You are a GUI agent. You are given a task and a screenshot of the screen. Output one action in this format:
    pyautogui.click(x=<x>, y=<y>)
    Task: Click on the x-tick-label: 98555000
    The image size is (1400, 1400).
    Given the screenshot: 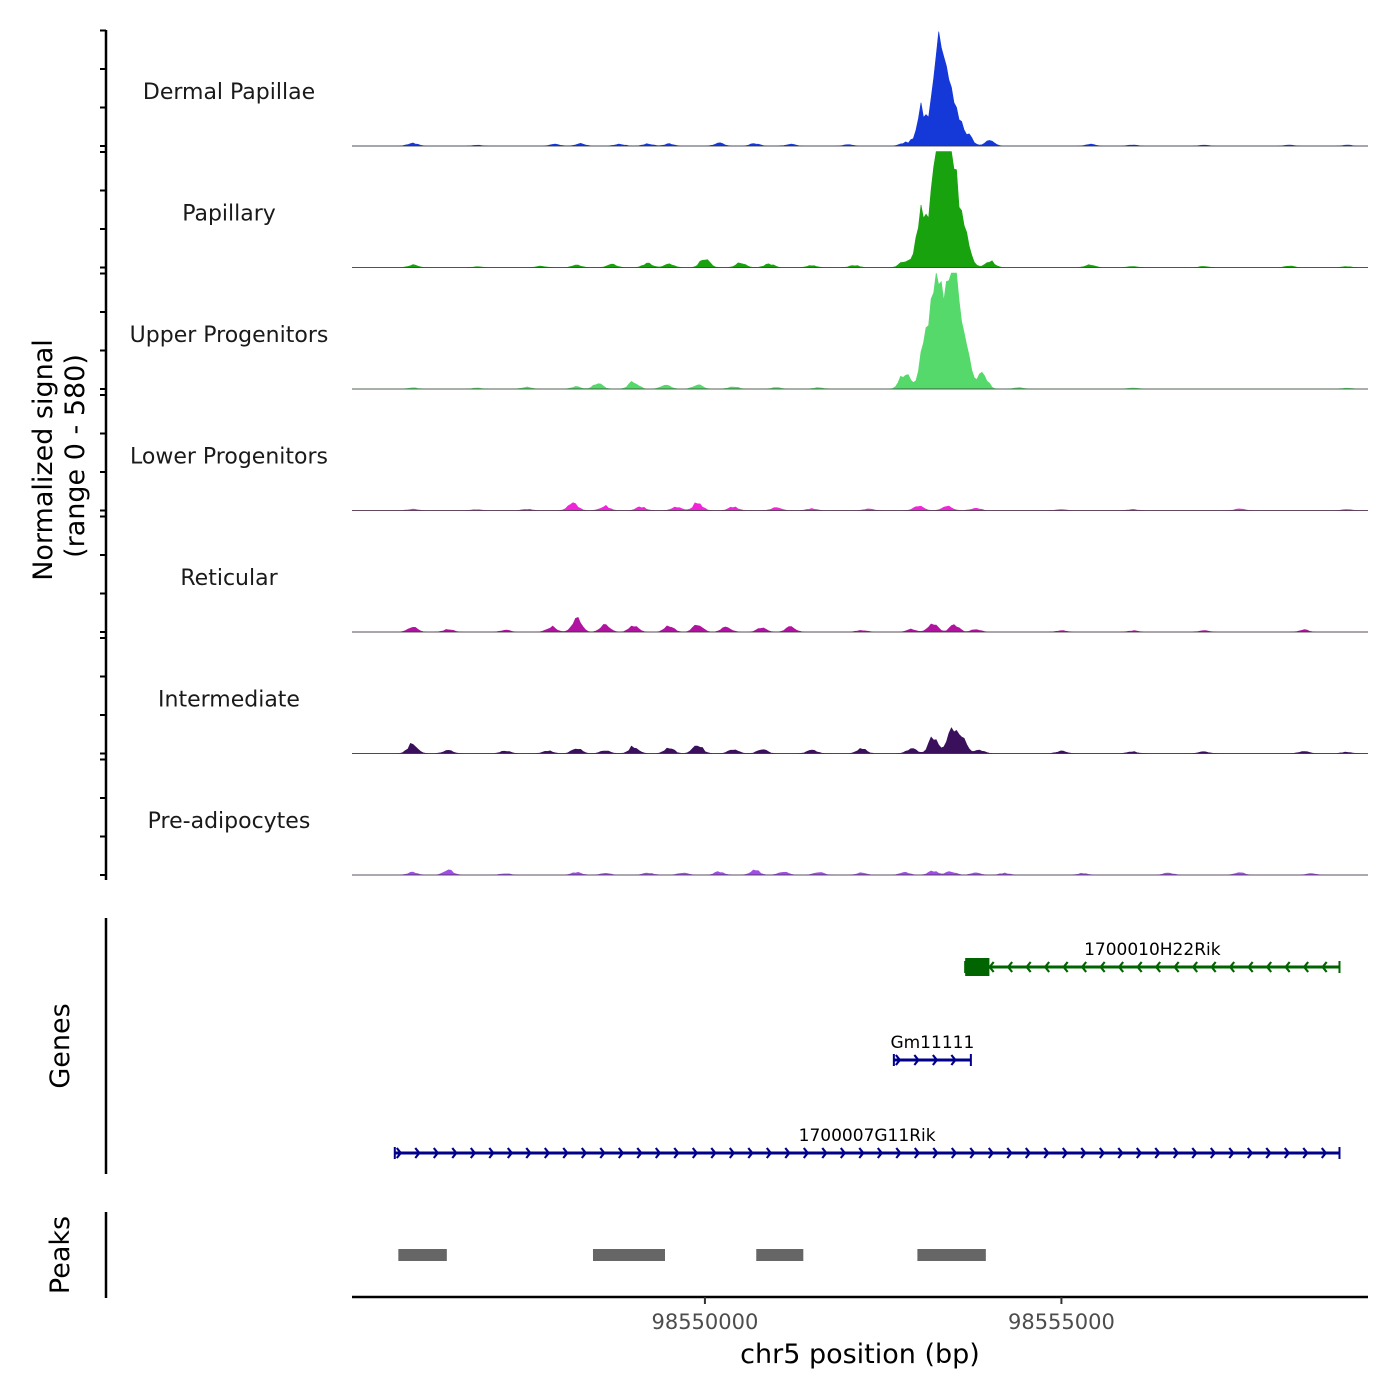 What is the action you would take?
    pyautogui.click(x=1061, y=1322)
    